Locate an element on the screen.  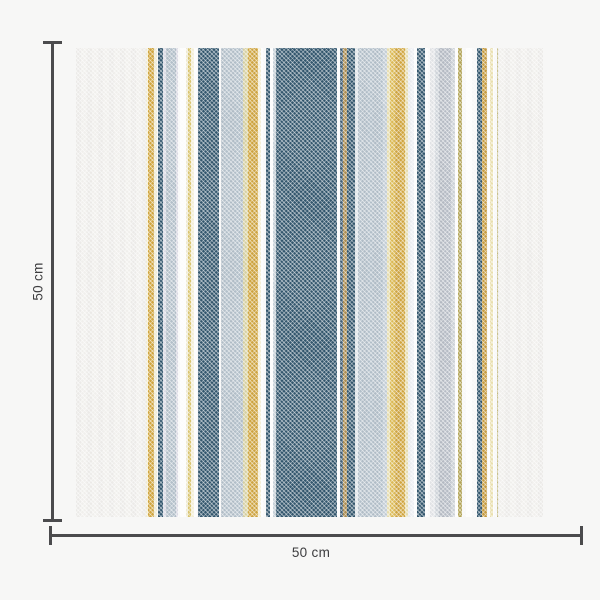
stripe-lighterblue is located at coordinates (385, 282).